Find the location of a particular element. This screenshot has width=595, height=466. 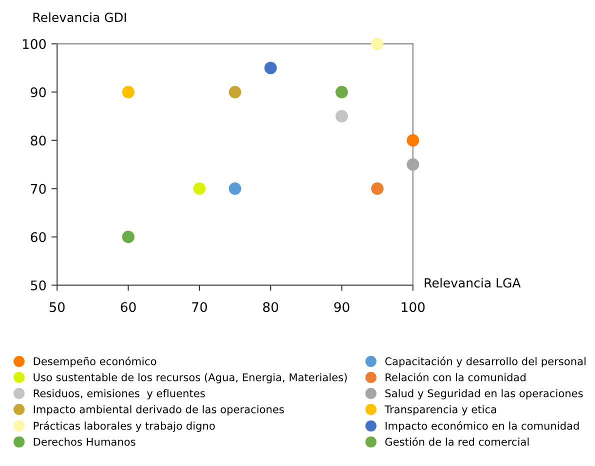

legend-label: Derechos Humanos is located at coordinates (85, 442).